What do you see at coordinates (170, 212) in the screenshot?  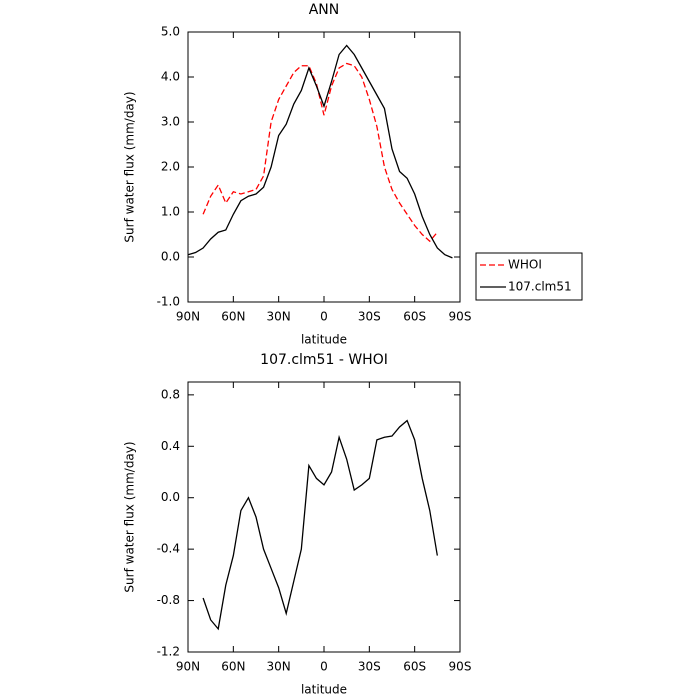 I see `y-tick-label: 1.0` at bounding box center [170, 212].